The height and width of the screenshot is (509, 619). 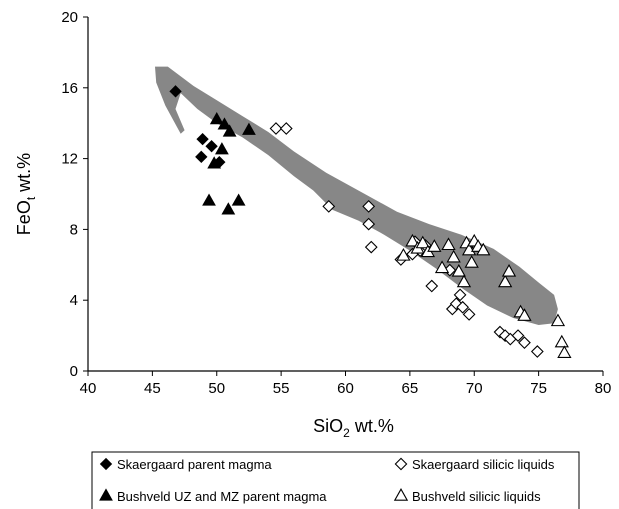 I want to click on legend-box, so click(x=335, y=480).